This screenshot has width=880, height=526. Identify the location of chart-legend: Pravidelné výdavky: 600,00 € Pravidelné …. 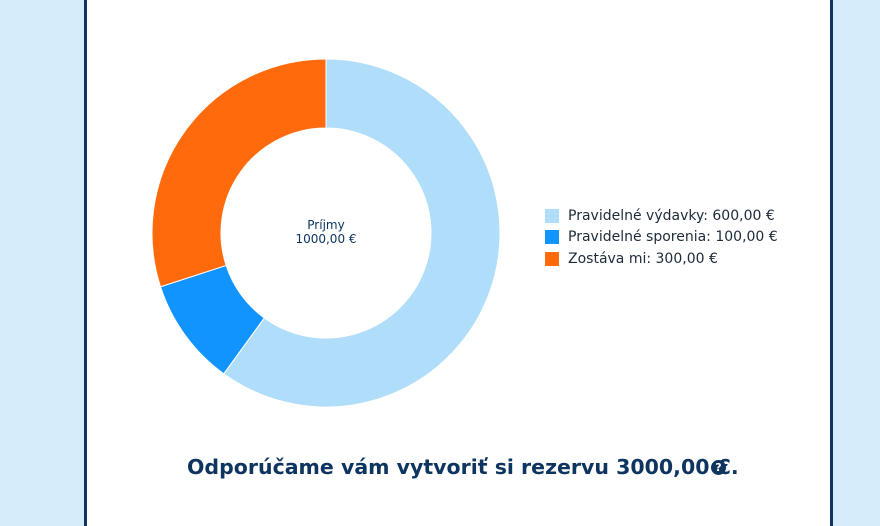
(661, 237).